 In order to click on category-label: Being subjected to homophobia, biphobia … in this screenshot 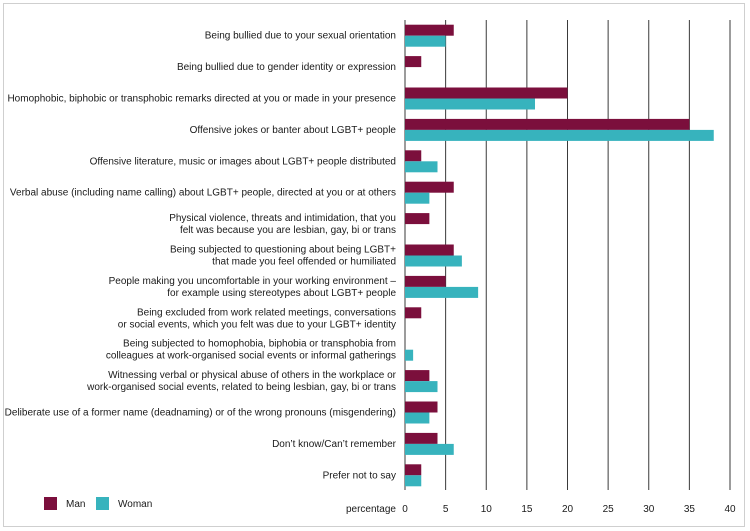, I will do `click(259, 344)`.